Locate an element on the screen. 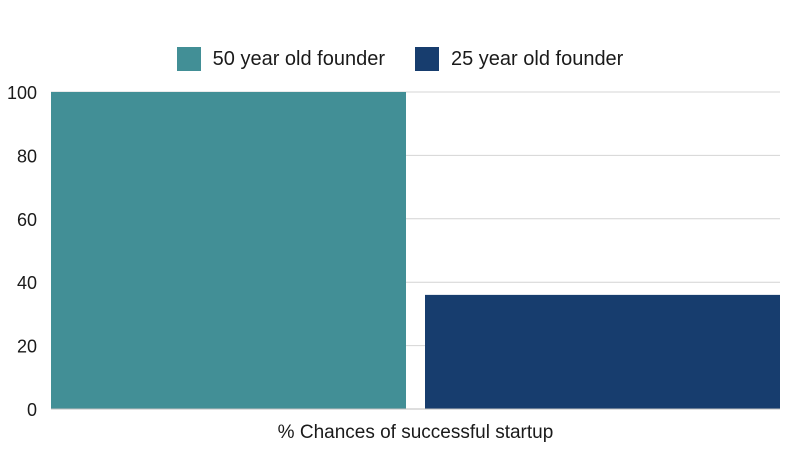 The image size is (800, 464). legend-label-series-2: 25 year old founder is located at coordinates (537, 58).